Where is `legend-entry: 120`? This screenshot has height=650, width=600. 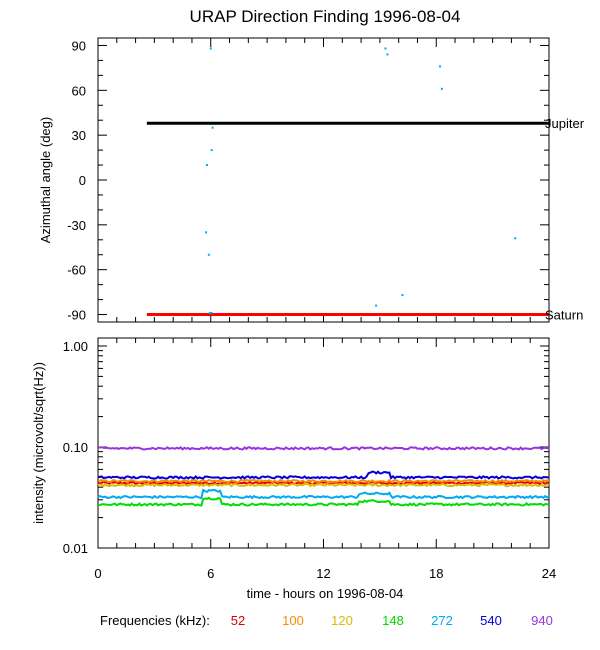
legend-entry: 120 is located at coordinates (342, 620).